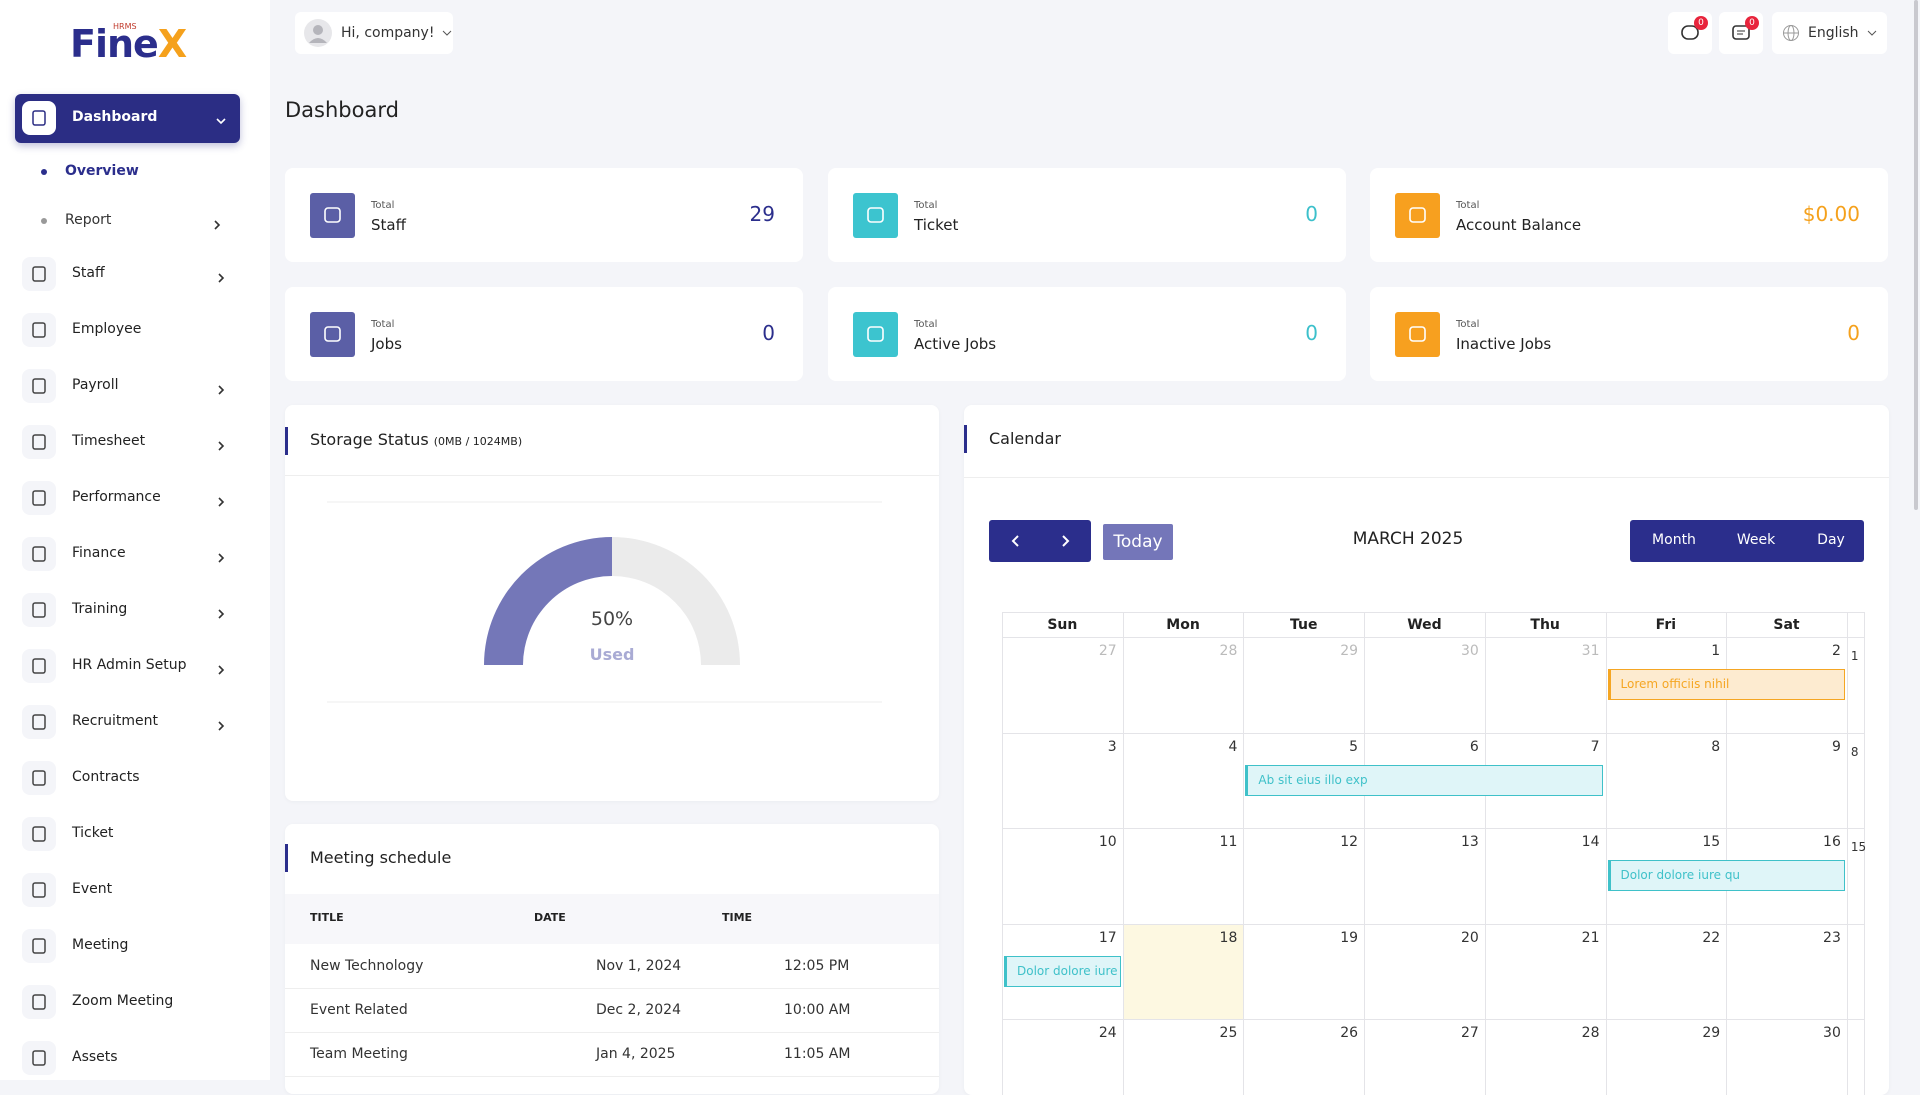 The height and width of the screenshot is (1095, 1920). Describe the element at coordinates (1756, 540) in the screenshot. I see `view-button: Week` at that location.